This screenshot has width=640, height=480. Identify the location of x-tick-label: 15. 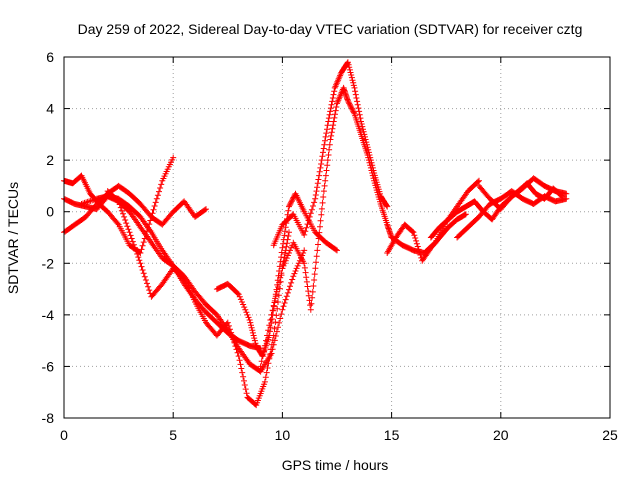
(392, 435).